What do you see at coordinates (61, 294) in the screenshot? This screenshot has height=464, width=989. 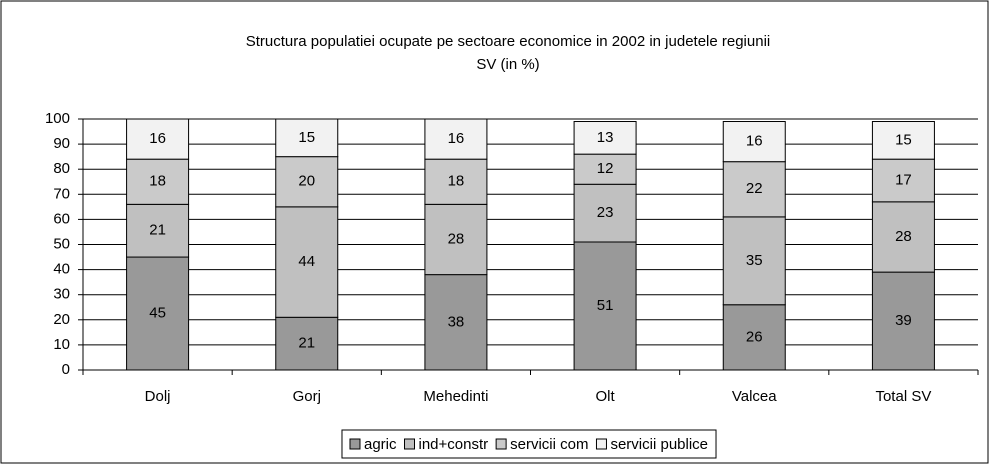 I see `y-tick-label: 30` at bounding box center [61, 294].